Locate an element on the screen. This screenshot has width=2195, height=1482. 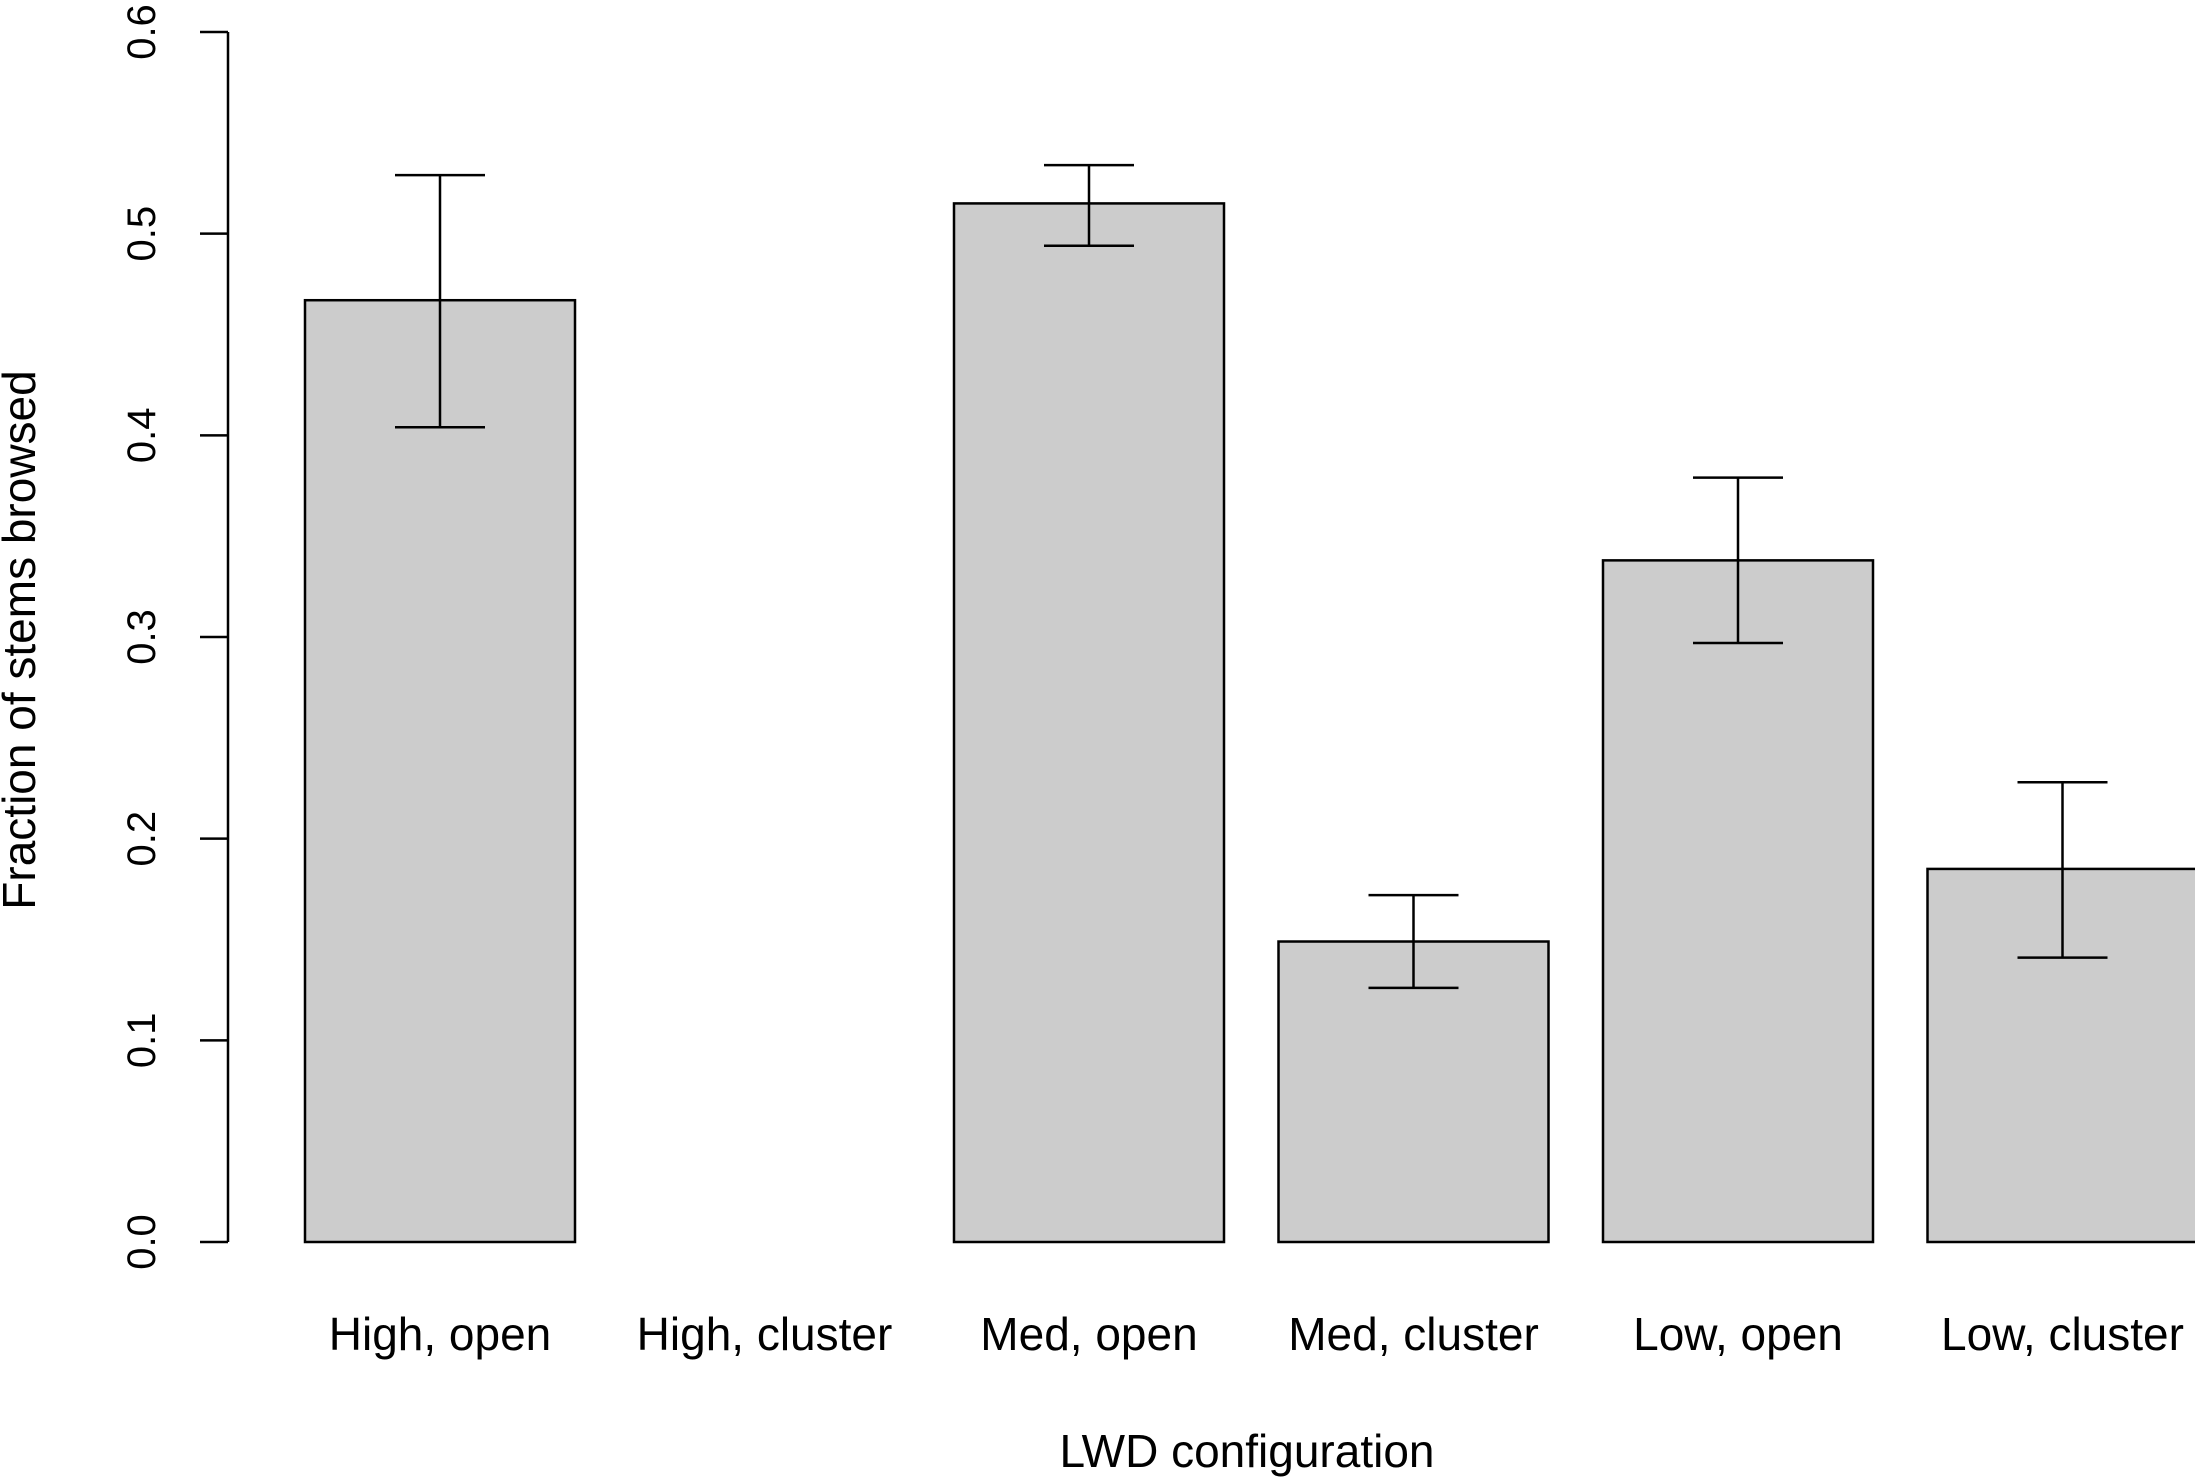
y-tick-label: 0.5 is located at coordinates (142, 234).